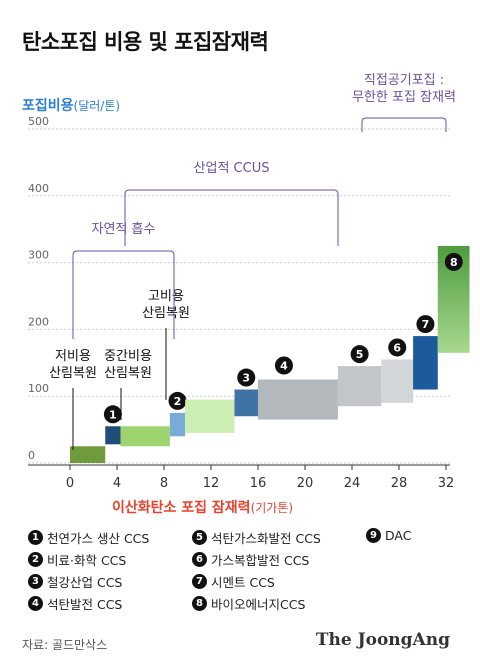 This screenshot has width=480, height=672. Describe the element at coordinates (164, 483) in the screenshot. I see `x-tick-label: 8` at that location.